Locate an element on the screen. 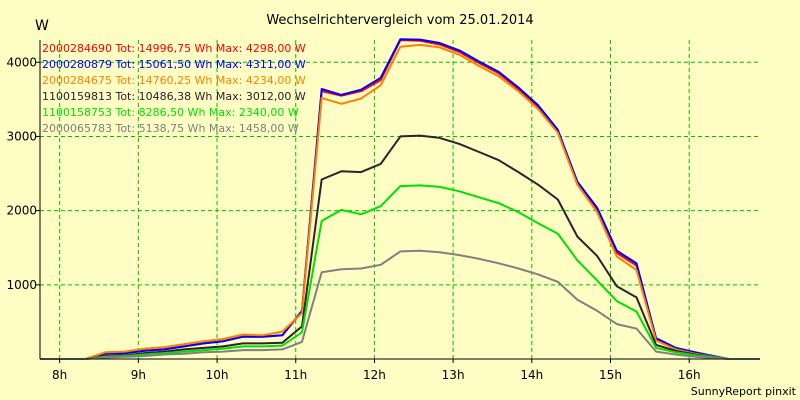 Image resolution: width=800 pixels, height=400 pixels. footer-credit: SunnyReport pinxit is located at coordinates (744, 391).